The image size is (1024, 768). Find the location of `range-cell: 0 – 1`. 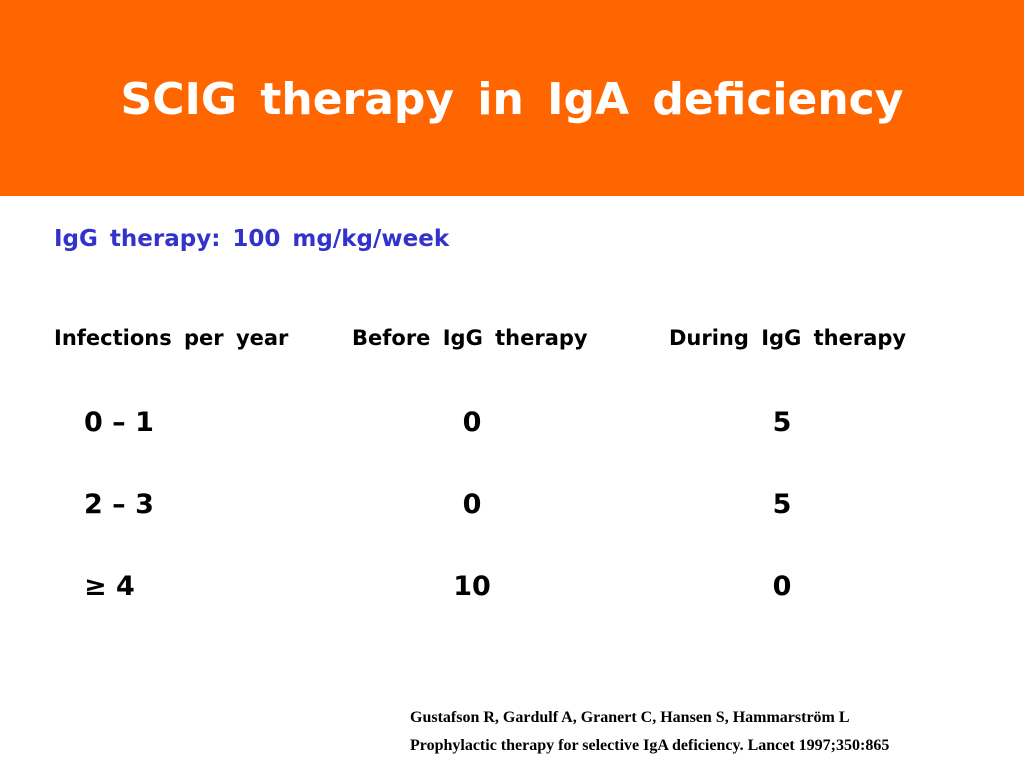

range-cell: 0 – 1 is located at coordinates (119, 422).